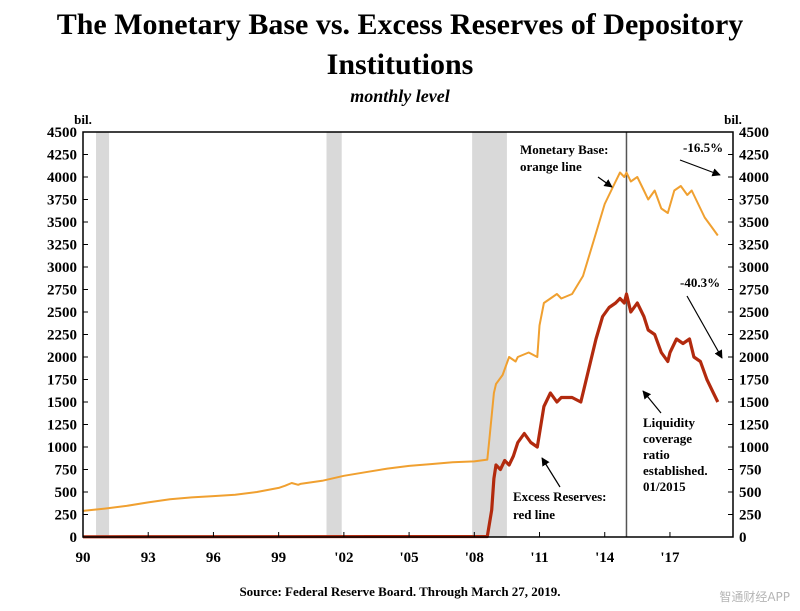 The height and width of the screenshot is (611, 800). What do you see at coordinates (754, 597) in the screenshot?
I see `watermark: 智通财经APP` at bounding box center [754, 597].